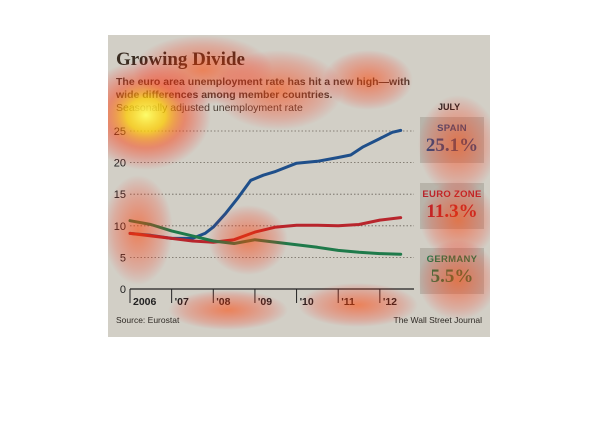 Image resolution: width=598 pixels, height=432 pixels. Describe the element at coordinates (180, 59) in the screenshot. I see `chart-title: Growing Divide` at that location.